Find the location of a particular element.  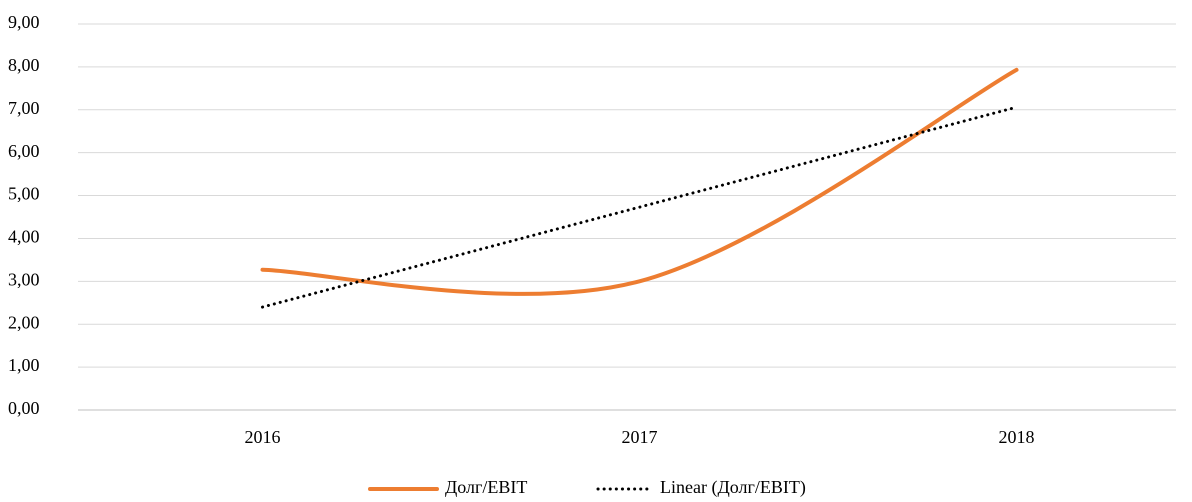

y-tick-label: 9,00 is located at coordinates (24, 22).